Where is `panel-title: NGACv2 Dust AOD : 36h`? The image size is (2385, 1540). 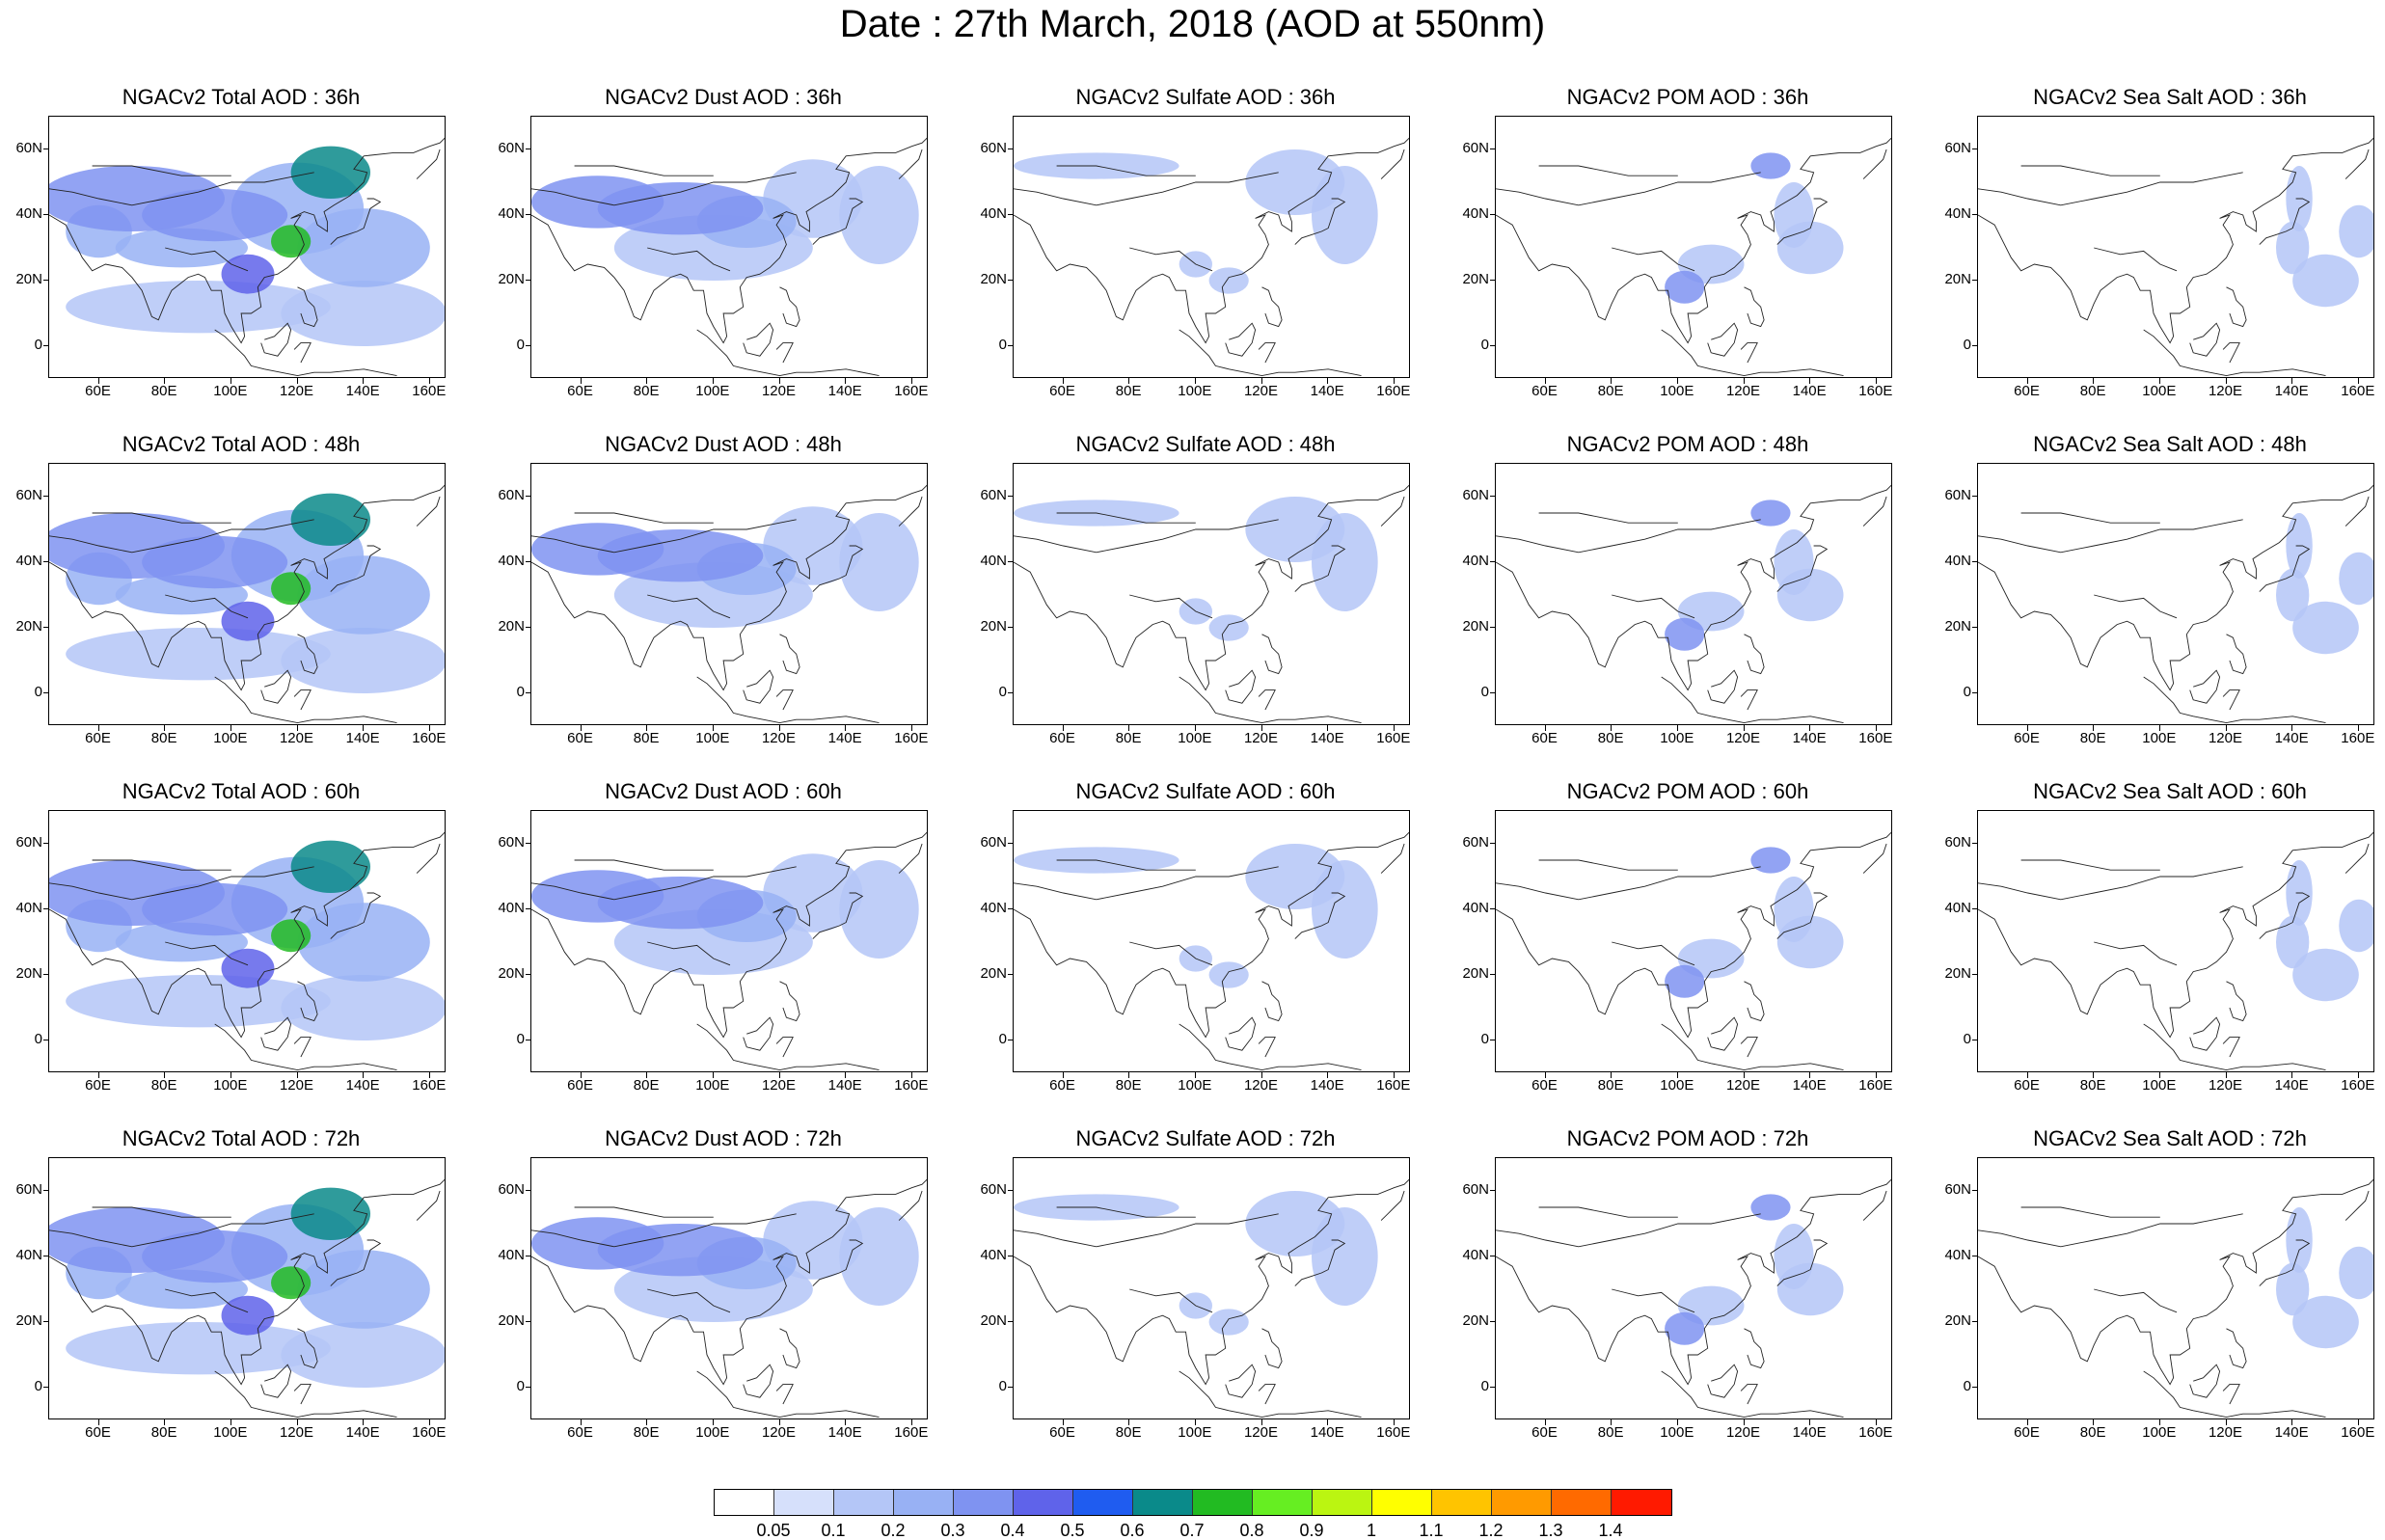
panel-title: NGACv2 Dust AOD : 36h is located at coordinates (723, 97).